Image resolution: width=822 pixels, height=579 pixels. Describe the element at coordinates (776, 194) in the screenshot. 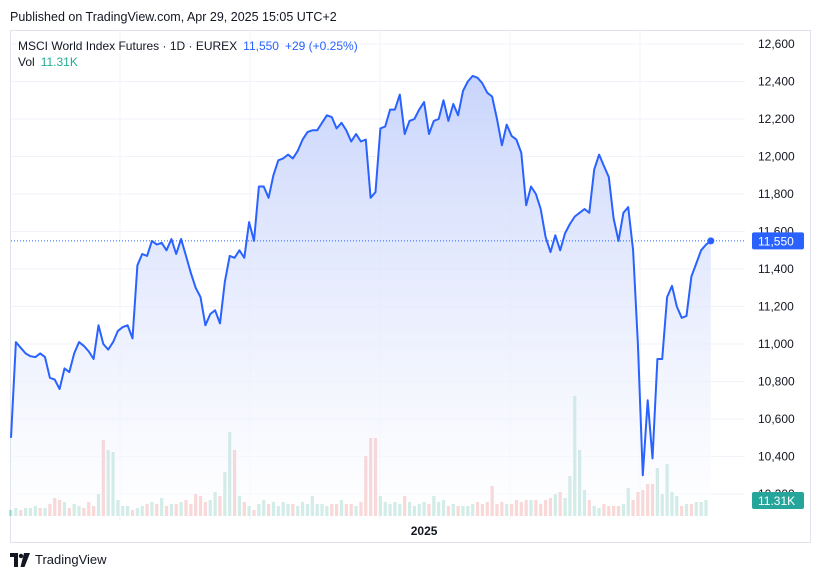

I see `y-tick-label: 11,800` at that location.